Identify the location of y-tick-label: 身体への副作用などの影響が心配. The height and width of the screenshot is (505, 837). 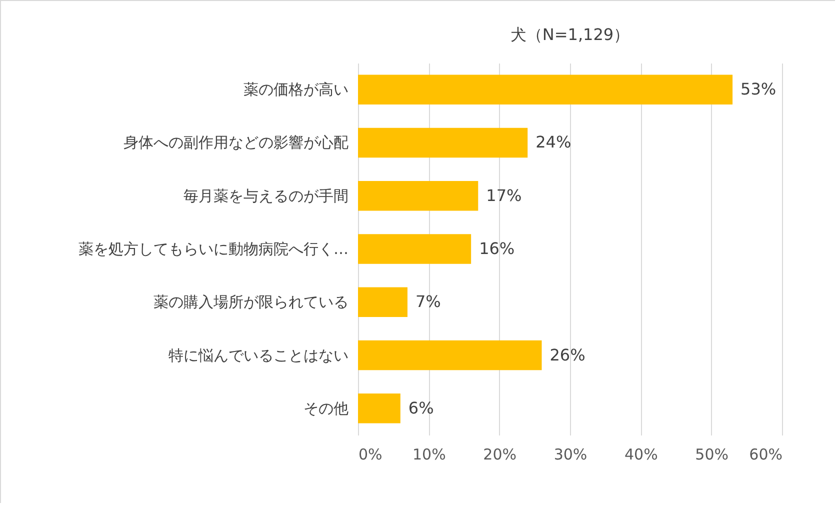
(236, 143).